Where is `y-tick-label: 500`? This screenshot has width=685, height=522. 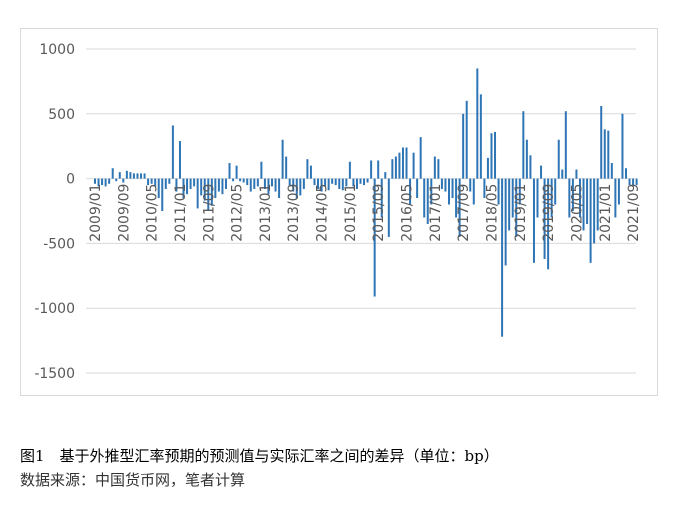
y-tick-label: 500 is located at coordinates (61, 115).